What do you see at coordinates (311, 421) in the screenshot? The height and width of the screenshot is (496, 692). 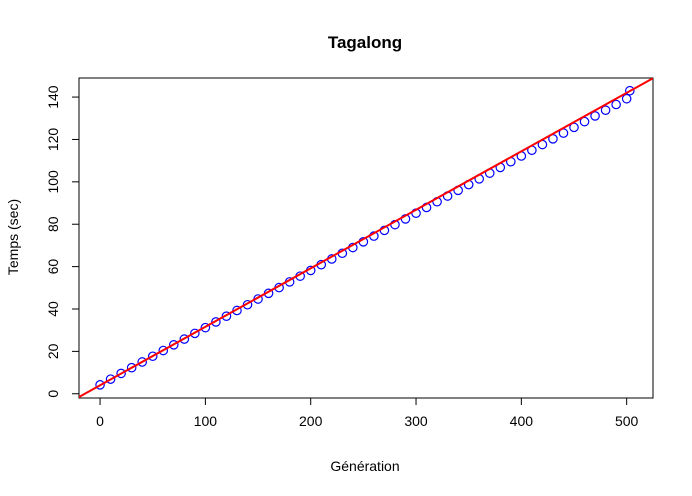 I see `x-tick-label: 200` at bounding box center [311, 421].